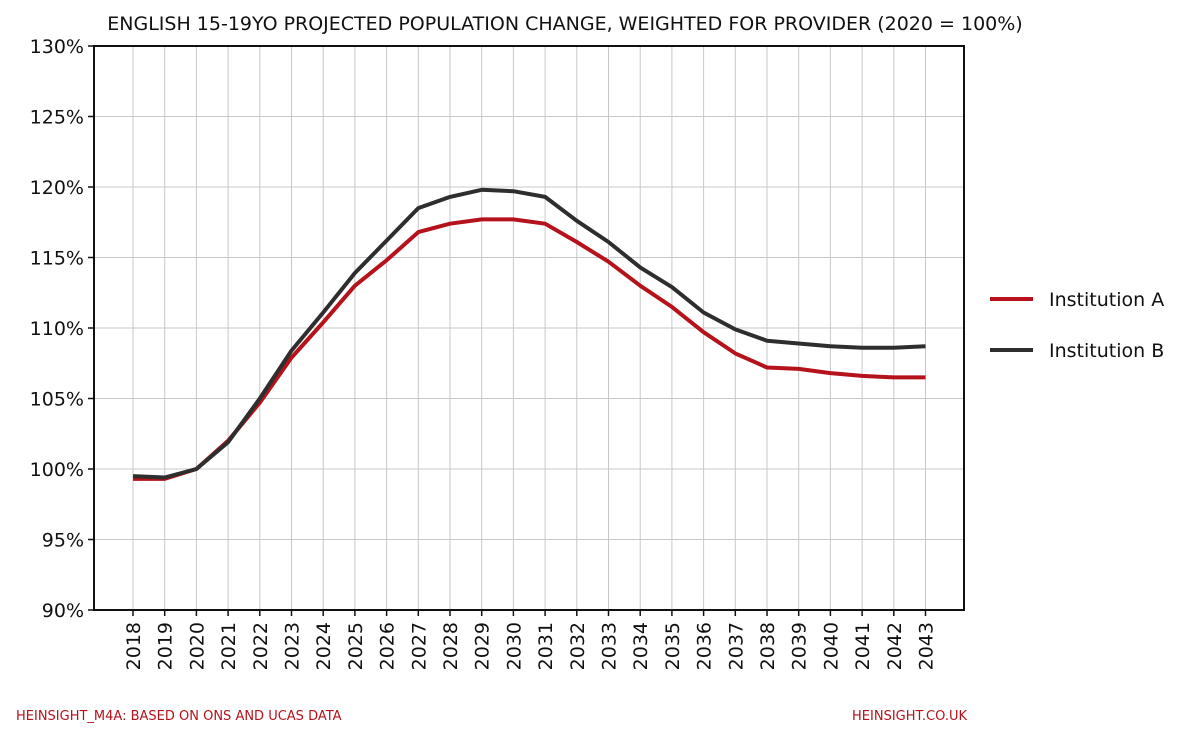  I want to click on x-tick-label: 2036, so click(705, 646).